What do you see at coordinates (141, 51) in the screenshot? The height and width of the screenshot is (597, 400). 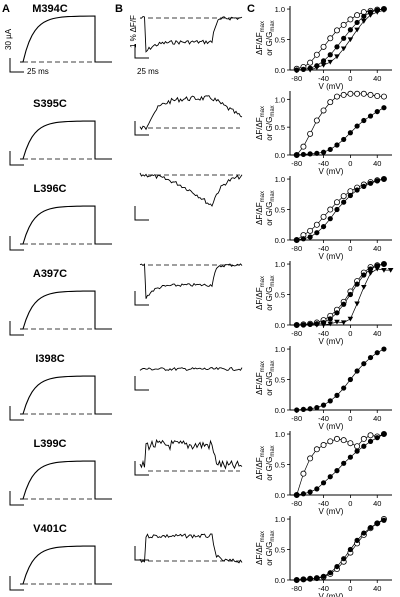 I see `scale-bar-b` at bounding box center [141, 51].